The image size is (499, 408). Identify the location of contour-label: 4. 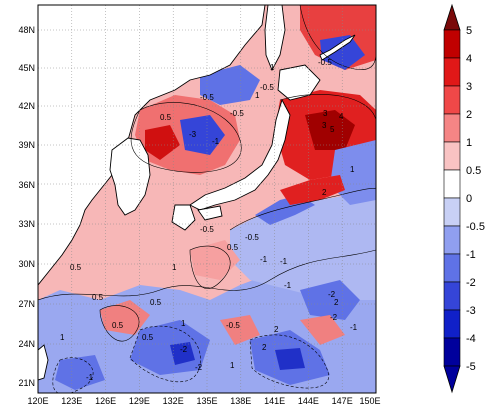
(341, 116).